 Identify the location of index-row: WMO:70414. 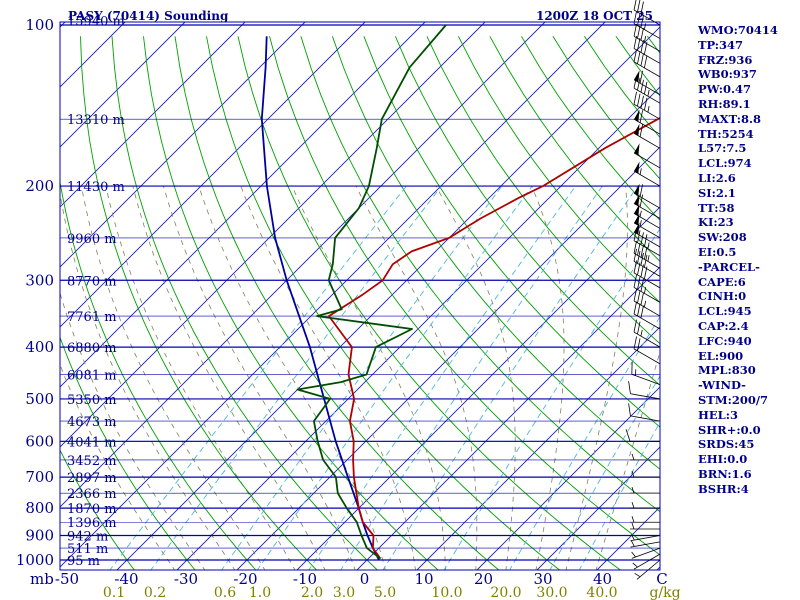
(738, 30).